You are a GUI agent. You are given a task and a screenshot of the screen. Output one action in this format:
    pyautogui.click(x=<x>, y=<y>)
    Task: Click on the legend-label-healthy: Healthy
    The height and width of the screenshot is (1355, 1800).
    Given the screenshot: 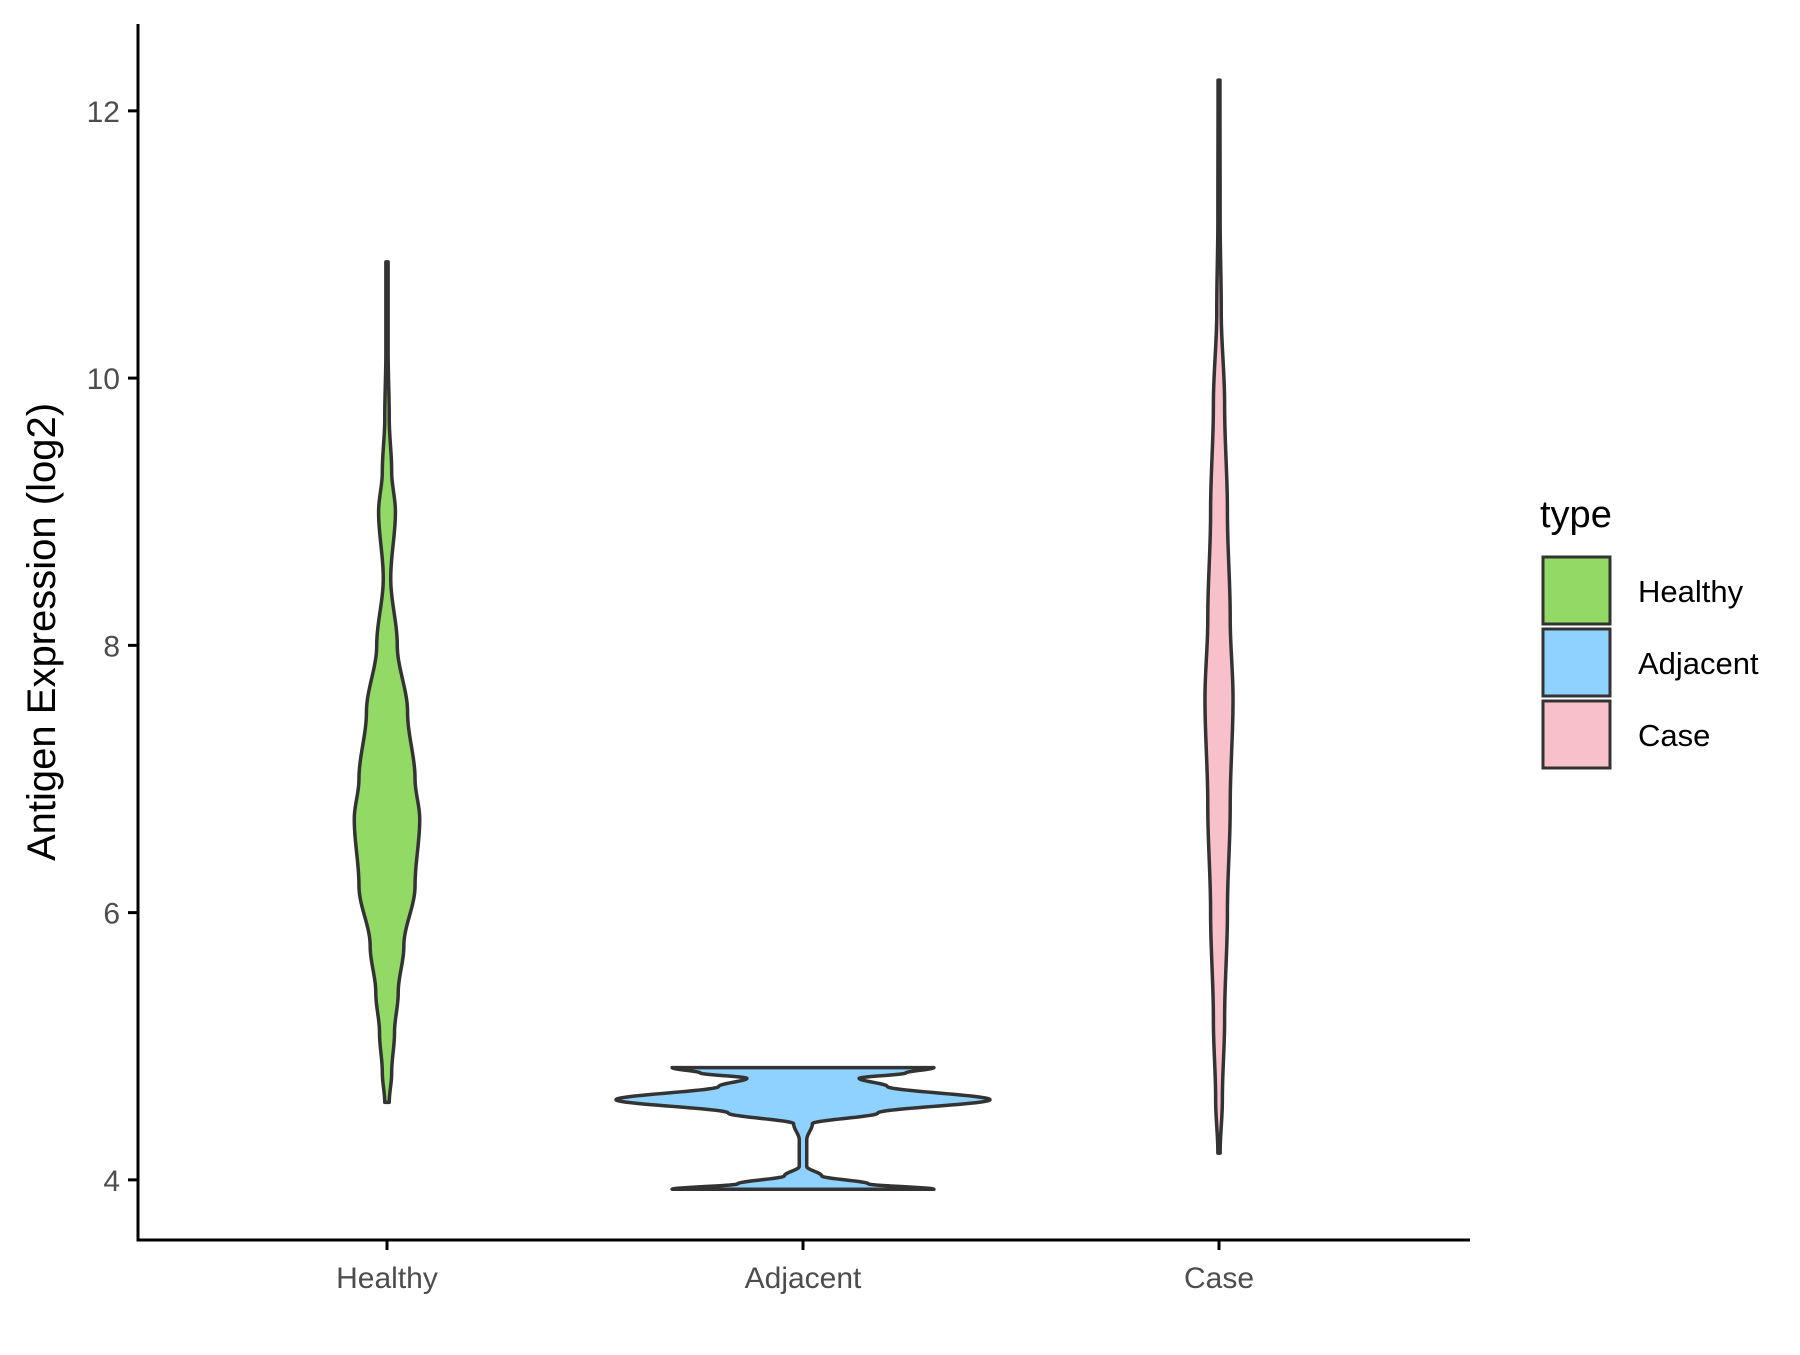 What is the action you would take?
    pyautogui.click(x=1691, y=591)
    